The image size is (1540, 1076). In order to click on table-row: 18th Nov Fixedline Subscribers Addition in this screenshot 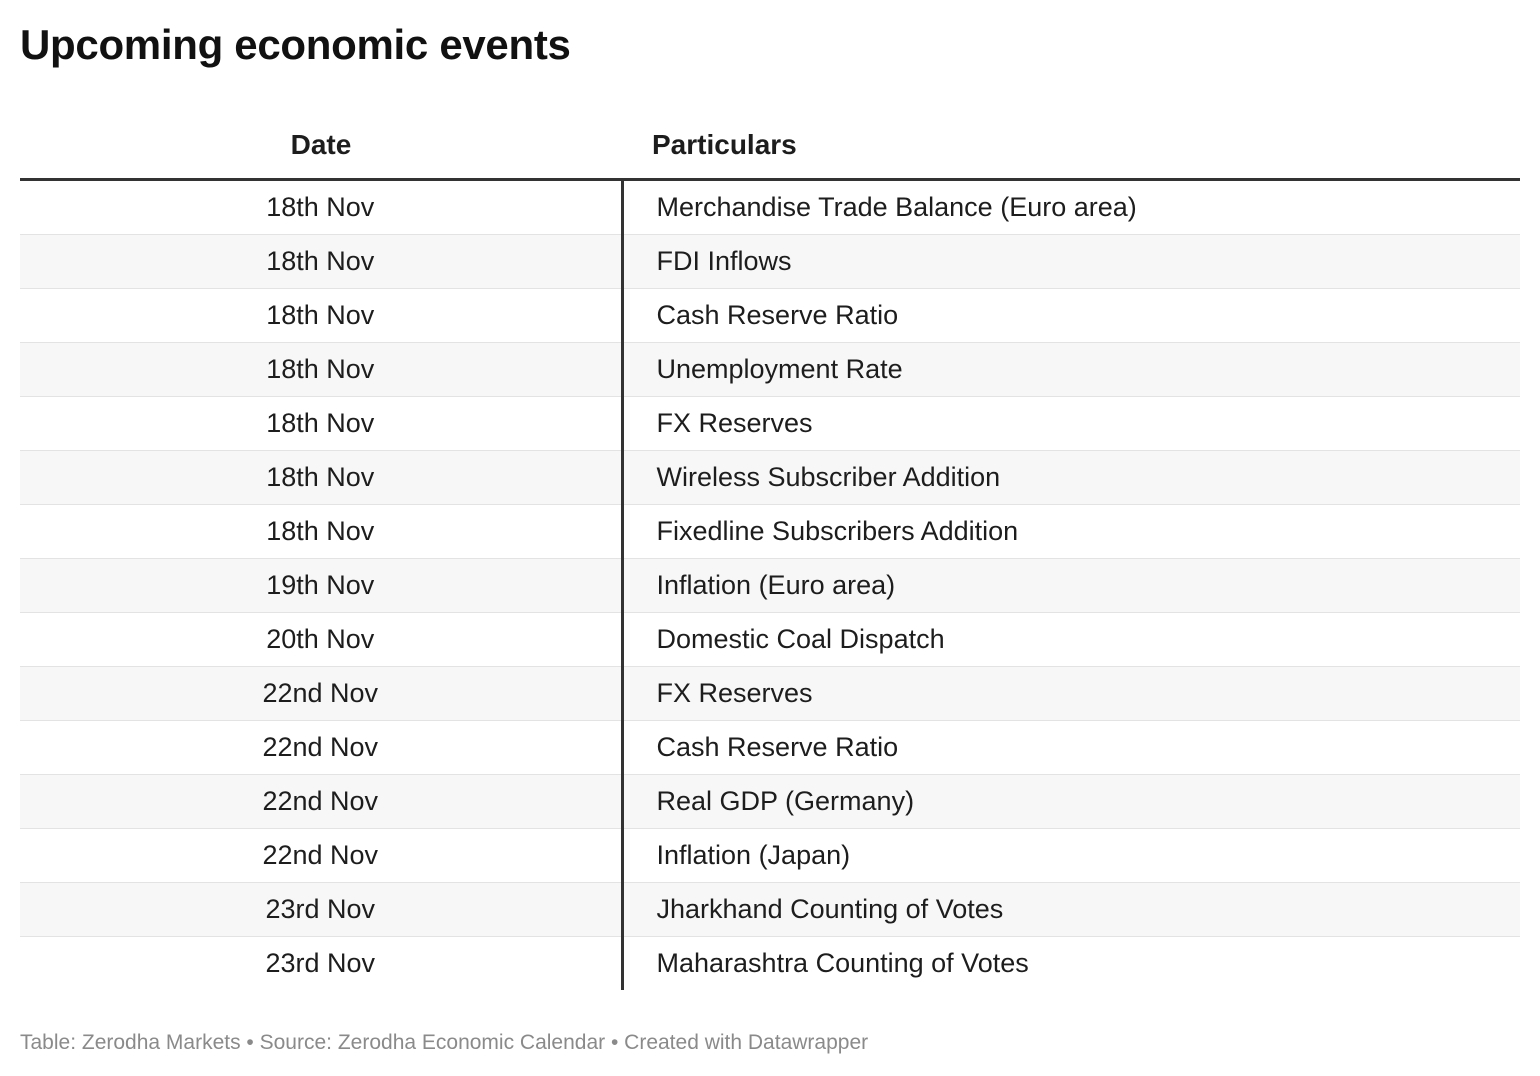, I will do `click(770, 531)`.